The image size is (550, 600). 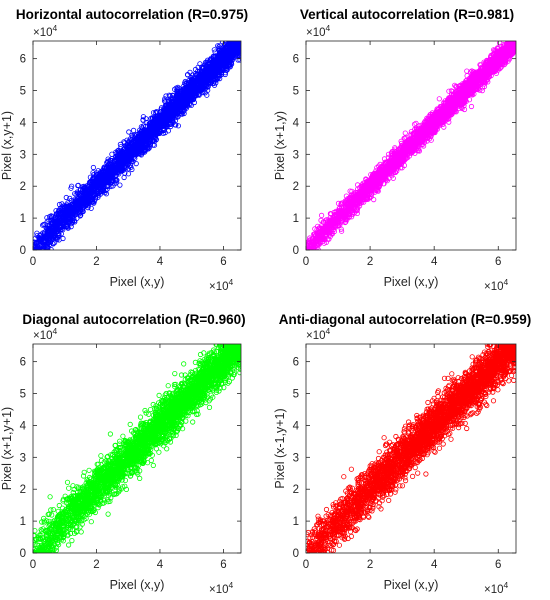 I want to click on x-axis-label: Pixel (x,y), so click(x=137, y=282).